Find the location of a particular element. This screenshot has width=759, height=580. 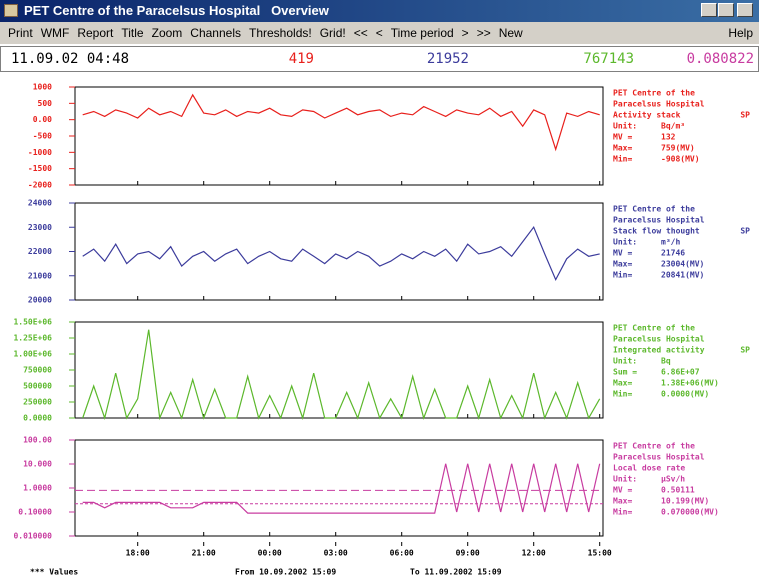

y-tick-label: 10.000 is located at coordinates (37, 464).